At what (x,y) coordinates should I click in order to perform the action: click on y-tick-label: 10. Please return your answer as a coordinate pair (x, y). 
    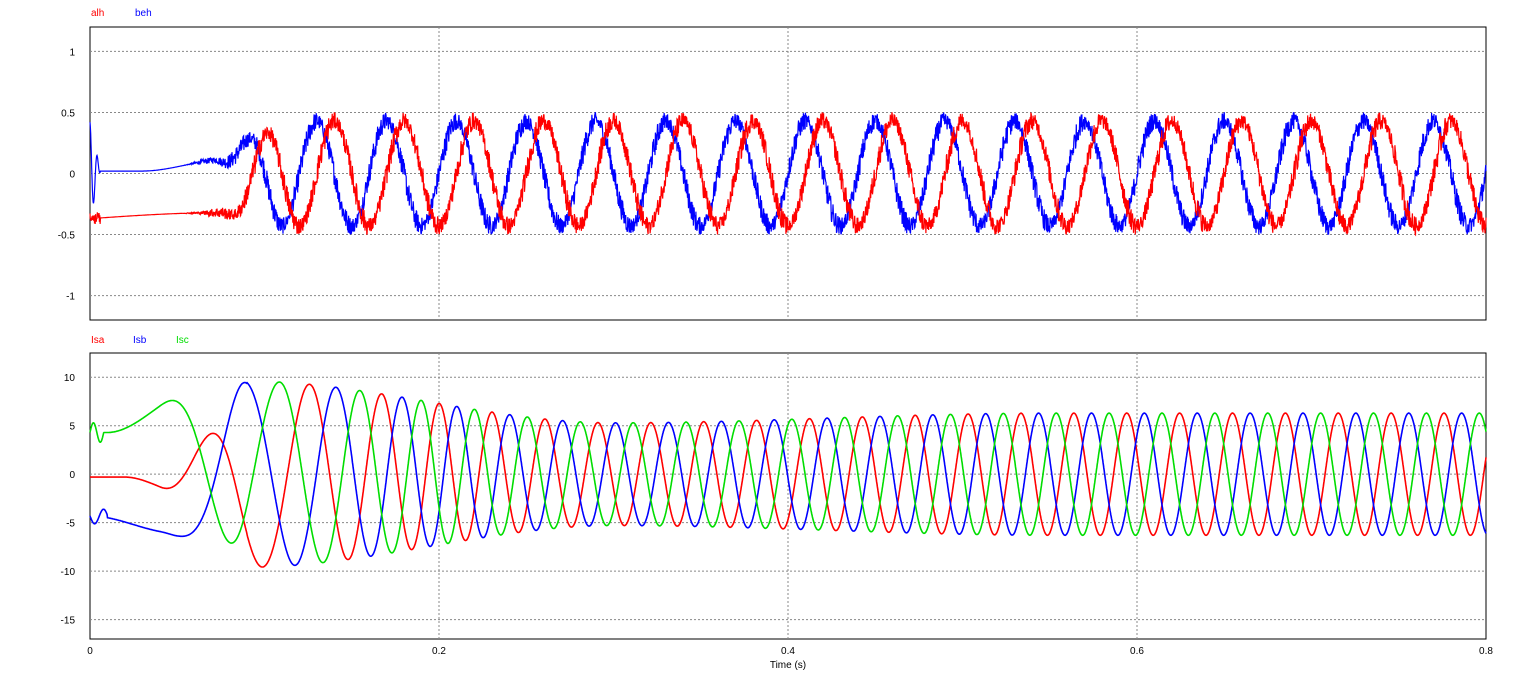
    Looking at the image, I should click on (70, 378).